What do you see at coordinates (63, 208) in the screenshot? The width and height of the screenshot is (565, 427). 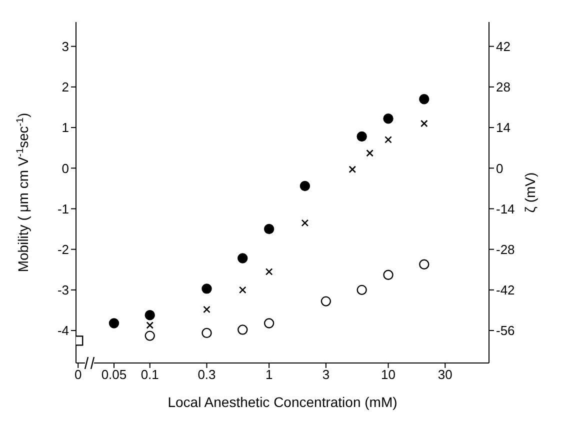 I see `y-tick-label: -1` at bounding box center [63, 208].